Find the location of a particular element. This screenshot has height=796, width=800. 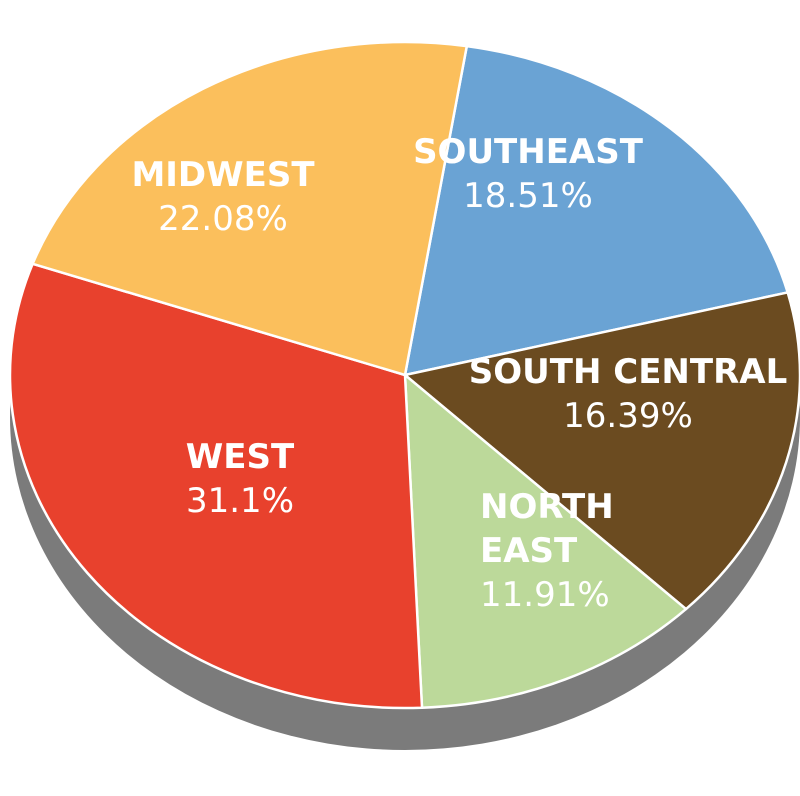

slice-value-label: 22.08% is located at coordinates (223, 219).